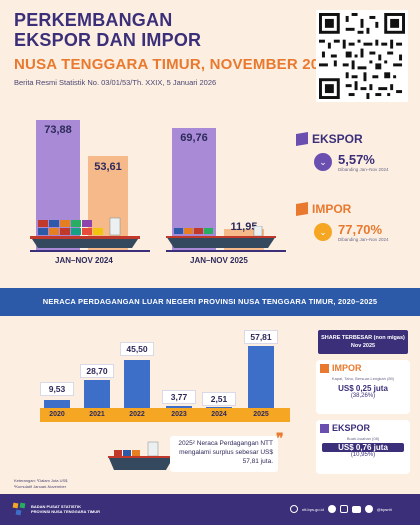 The image size is (420, 525). I want to click on value-impor-2025: 11,95, so click(244, 227).